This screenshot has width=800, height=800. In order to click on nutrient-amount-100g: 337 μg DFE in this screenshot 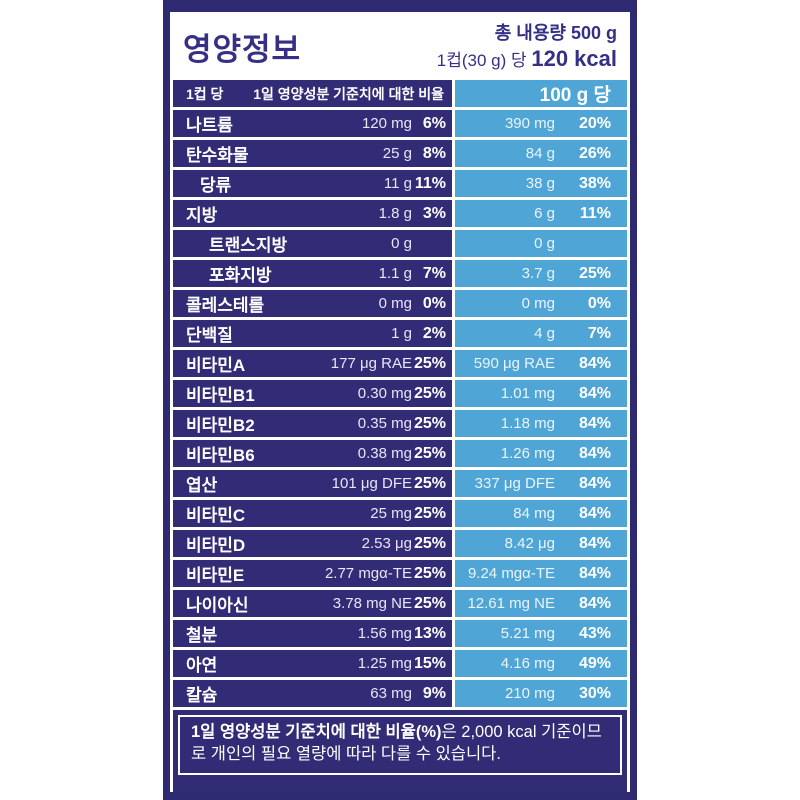, I will do `click(514, 483)`.